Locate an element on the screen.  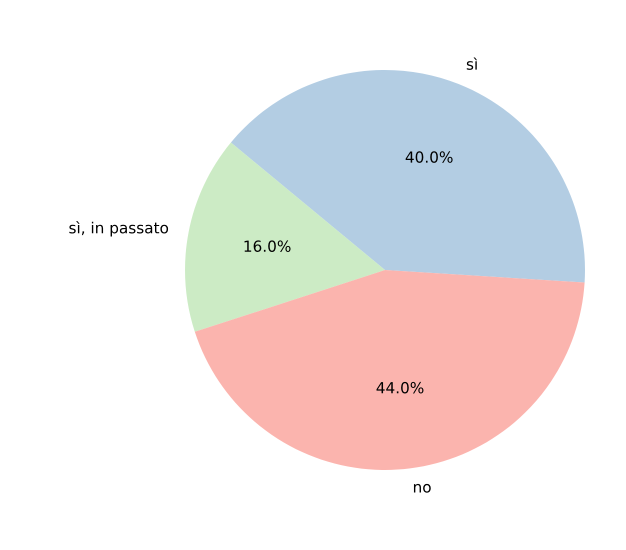
data-label: 40.0% is located at coordinates (429, 157).